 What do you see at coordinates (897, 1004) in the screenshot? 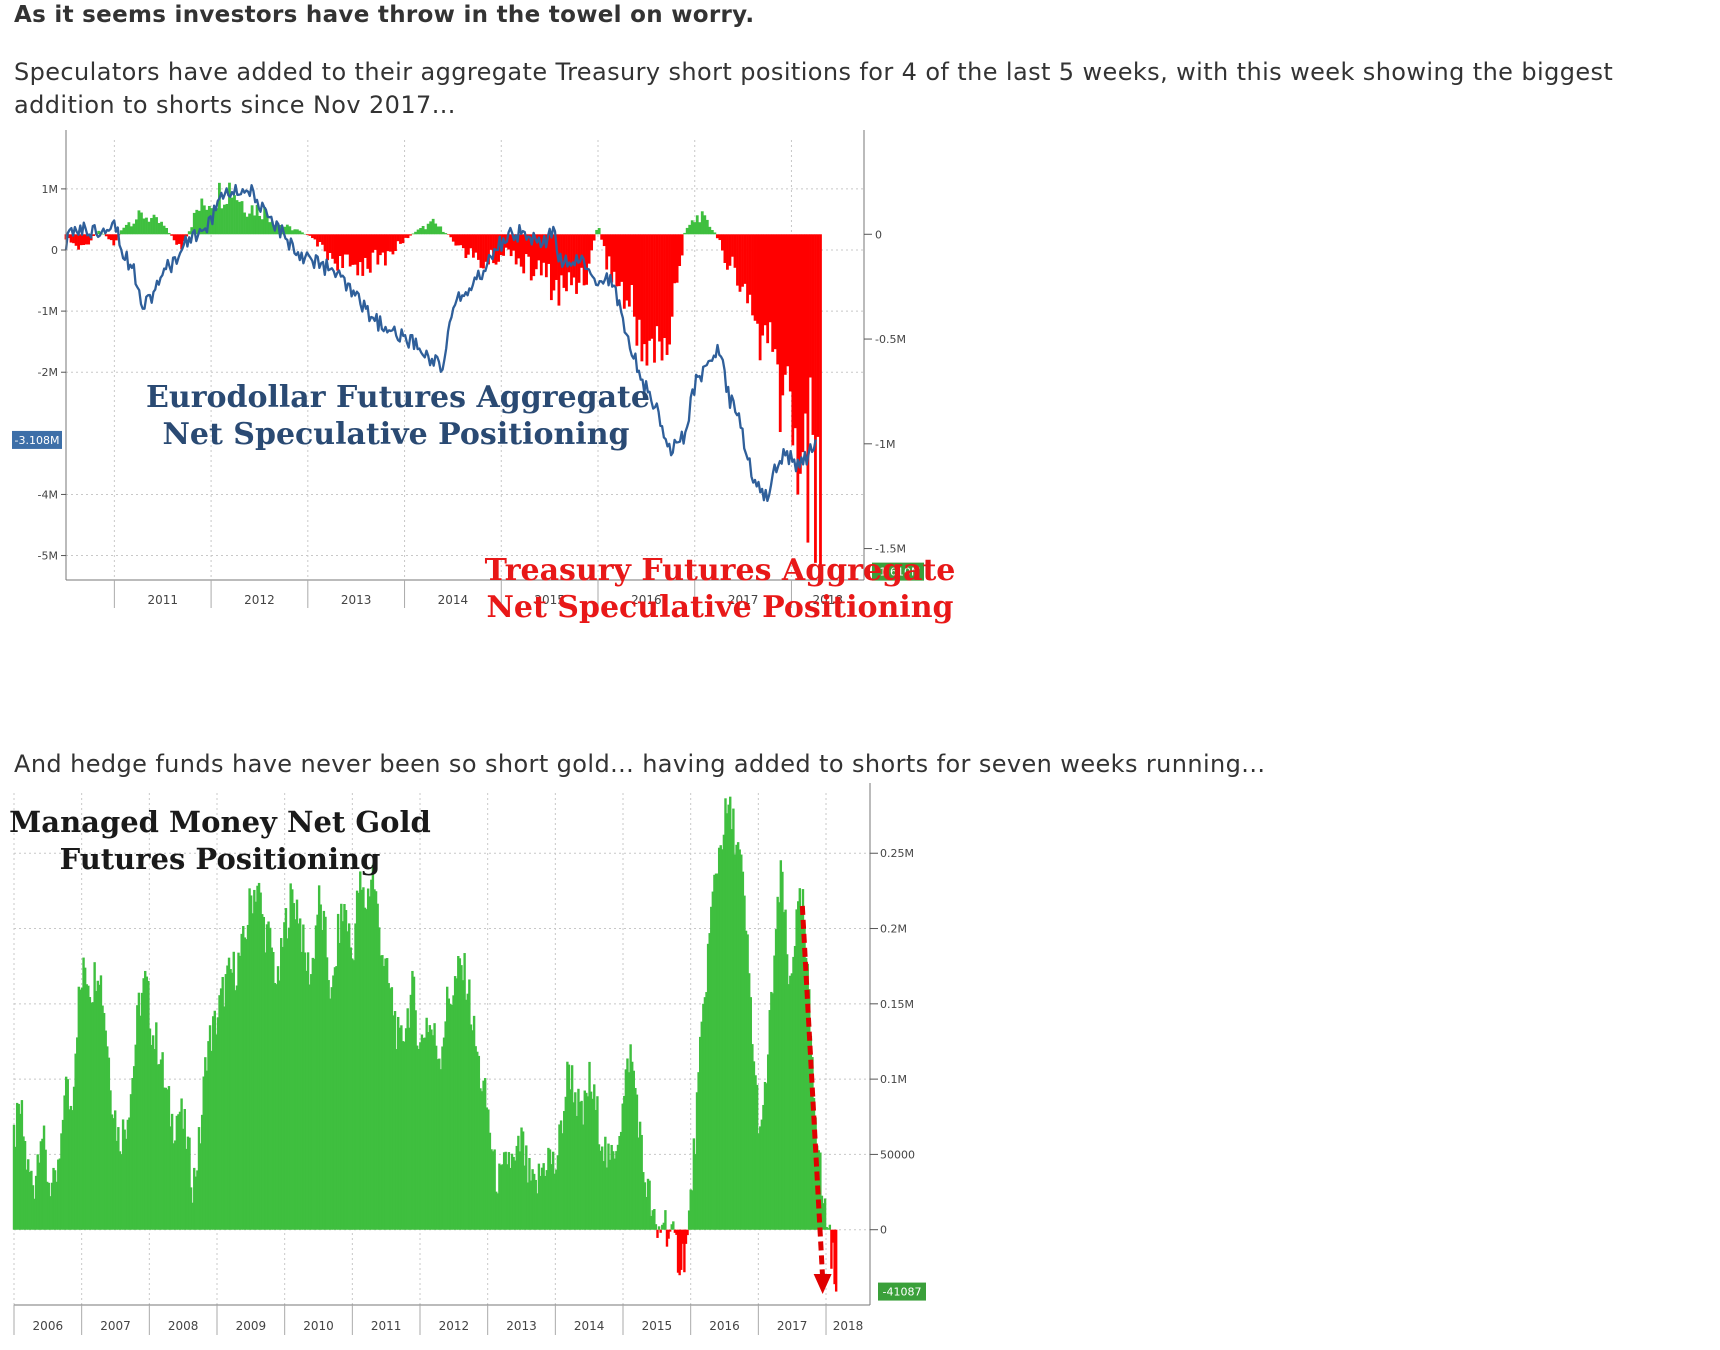
I see `right-tick-label: 0.15M` at bounding box center [897, 1004].